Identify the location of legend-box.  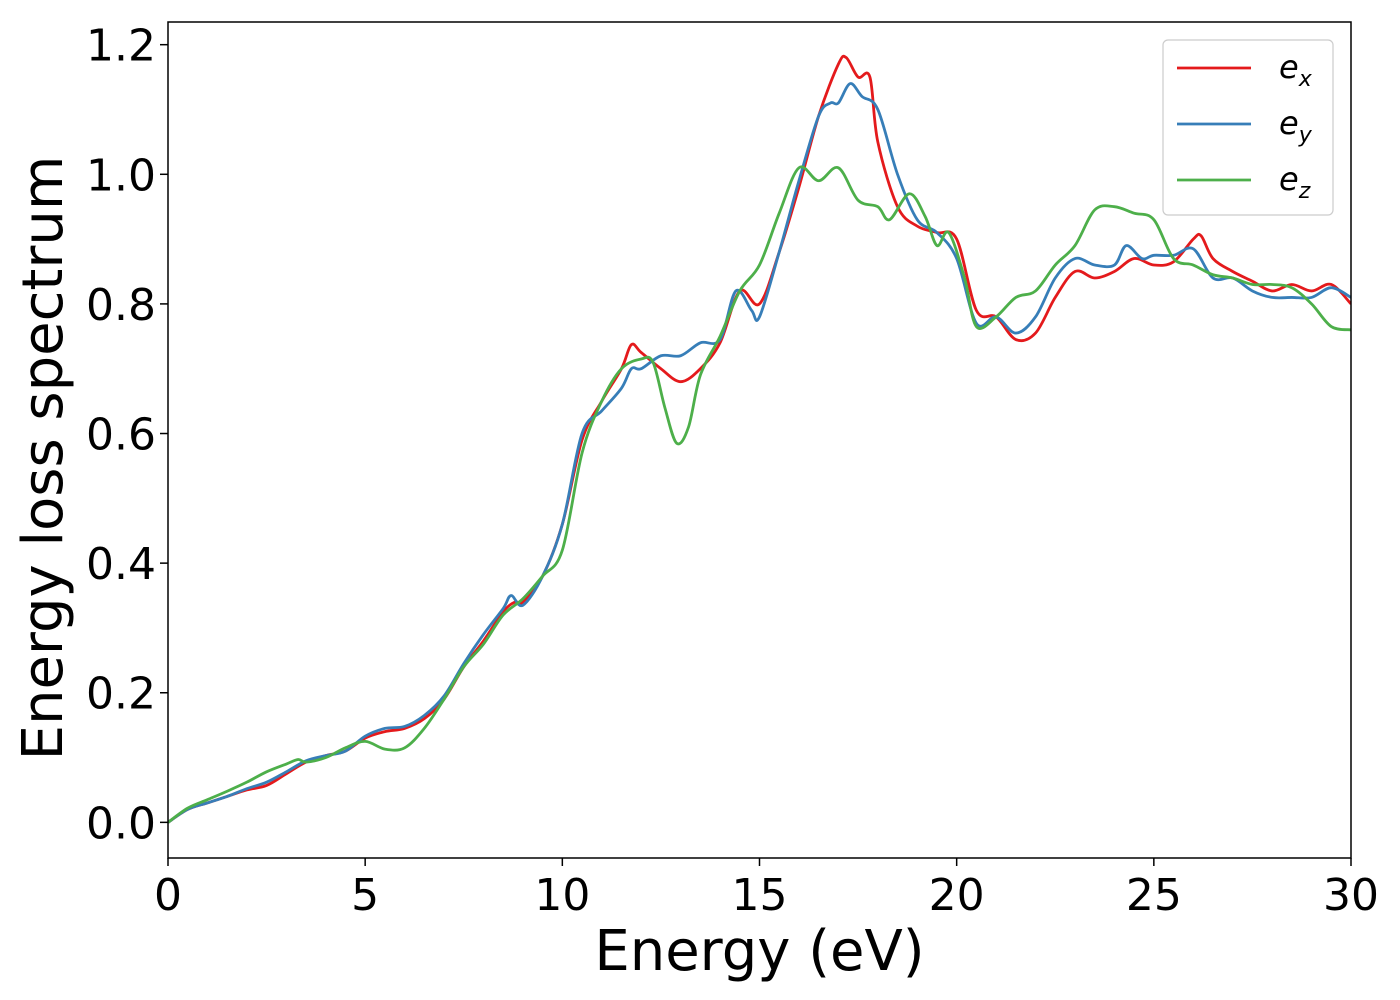
(1248, 127).